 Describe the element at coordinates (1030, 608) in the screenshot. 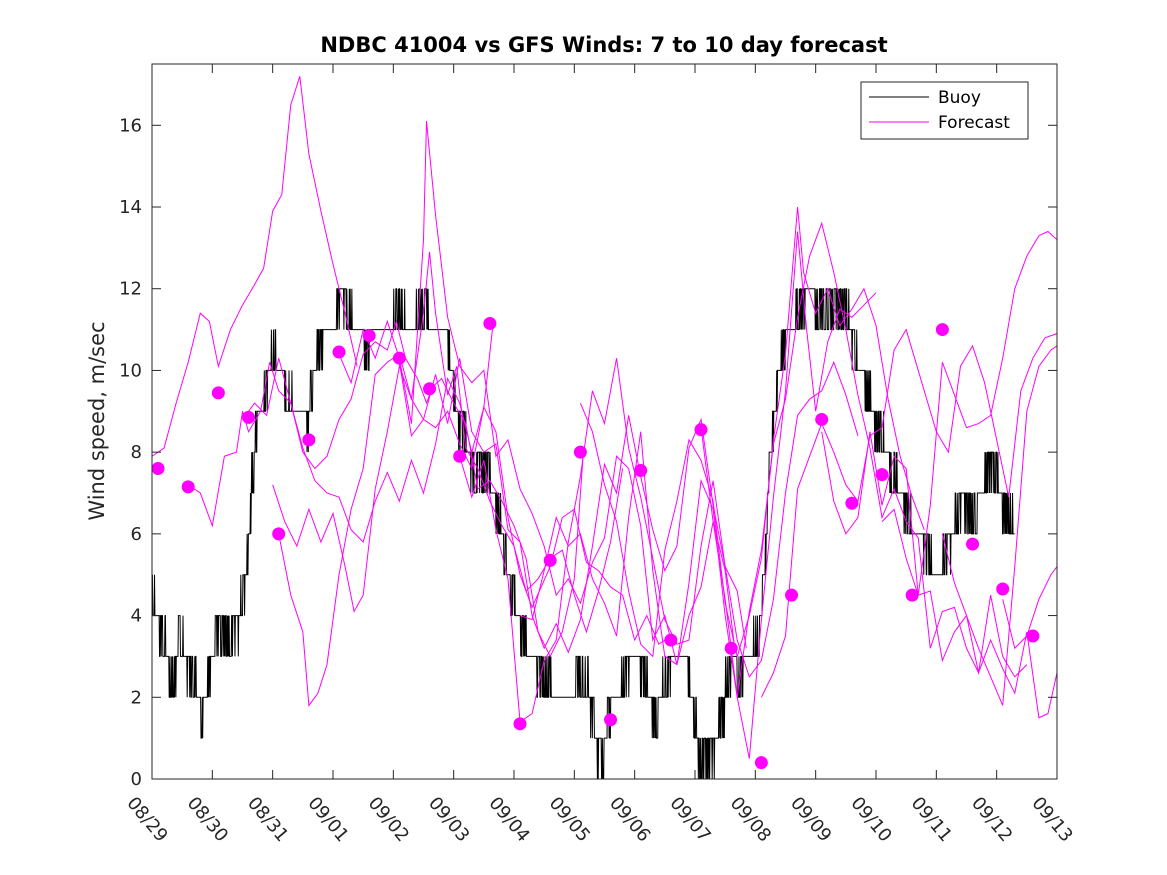

I see `forecast-line-fc16` at that location.